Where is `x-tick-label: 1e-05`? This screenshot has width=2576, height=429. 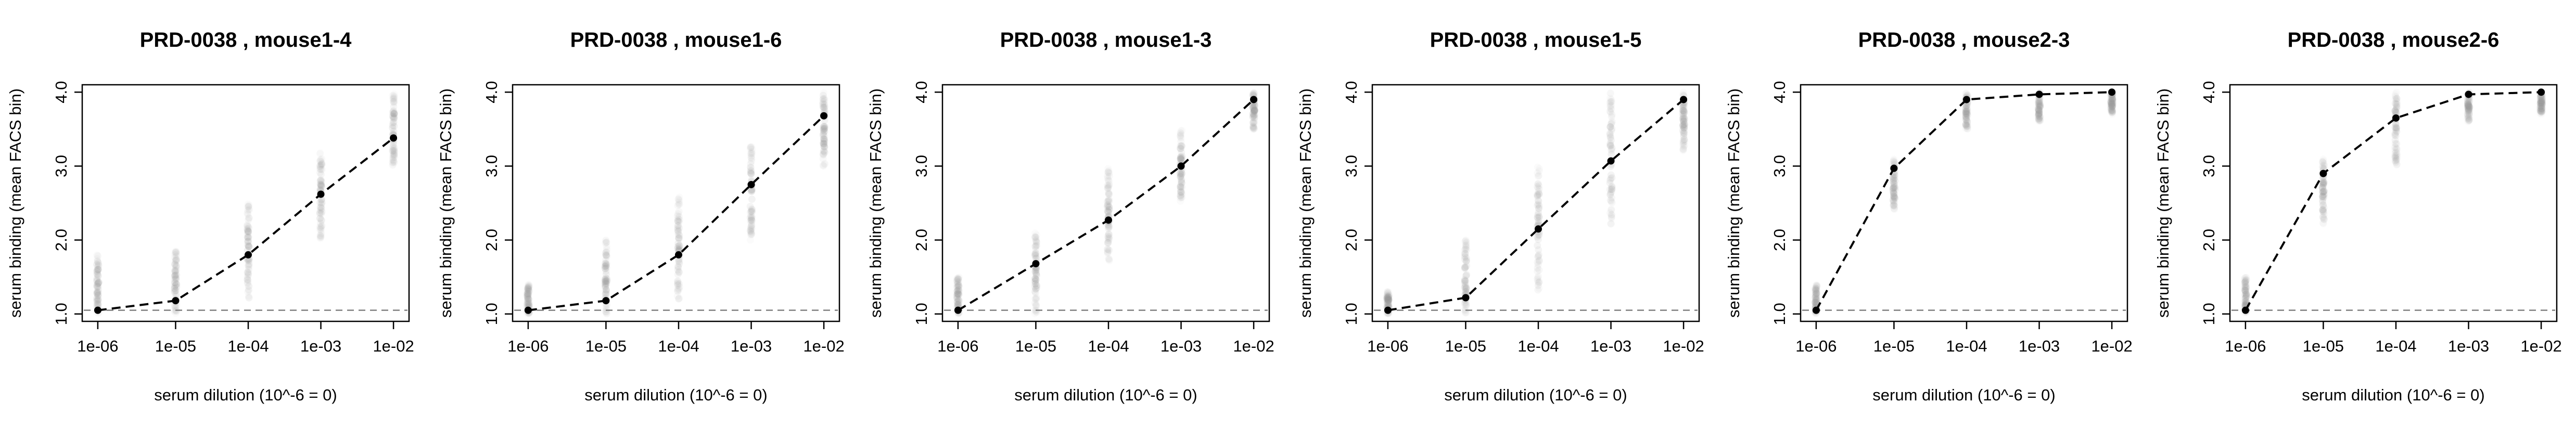 x-tick-label: 1e-05 is located at coordinates (1465, 346).